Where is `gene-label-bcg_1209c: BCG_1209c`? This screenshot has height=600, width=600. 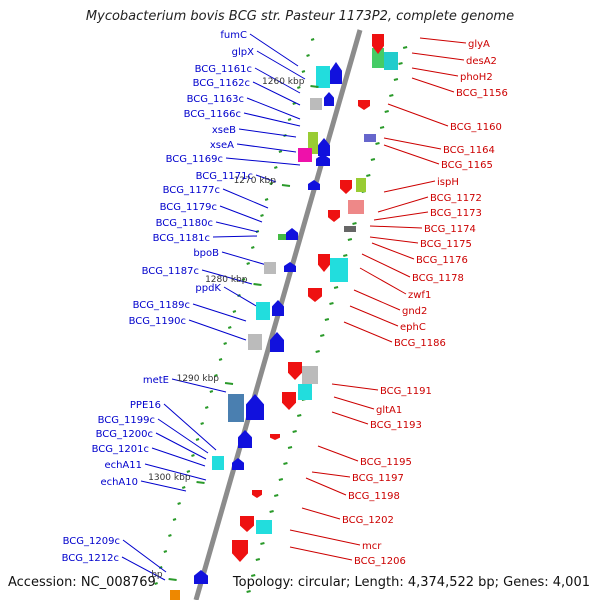 gene-label-bcg_1209c: BCG_1209c is located at coordinates (91, 541).